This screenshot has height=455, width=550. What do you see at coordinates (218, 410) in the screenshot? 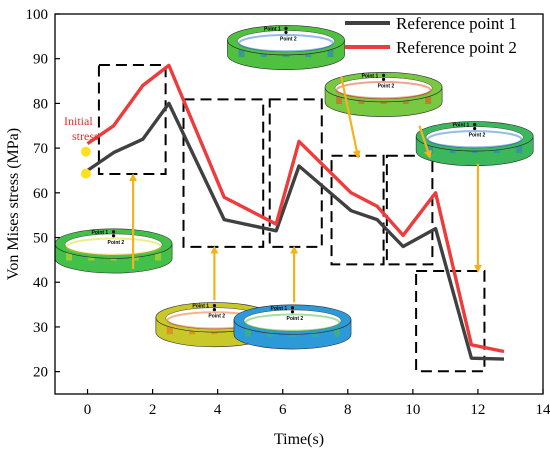
I see `x-tick-label: 4` at bounding box center [218, 410].